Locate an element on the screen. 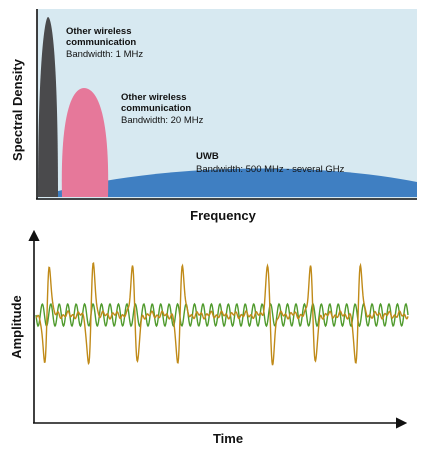 This screenshot has width=426, height=451. time-y-axis-label: Amplitude is located at coordinates (16, 327).